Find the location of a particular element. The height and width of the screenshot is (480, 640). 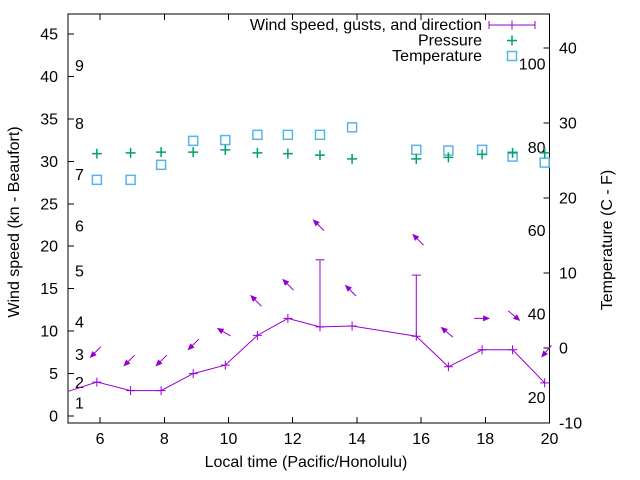

x-tick-label: 8 is located at coordinates (164, 439).